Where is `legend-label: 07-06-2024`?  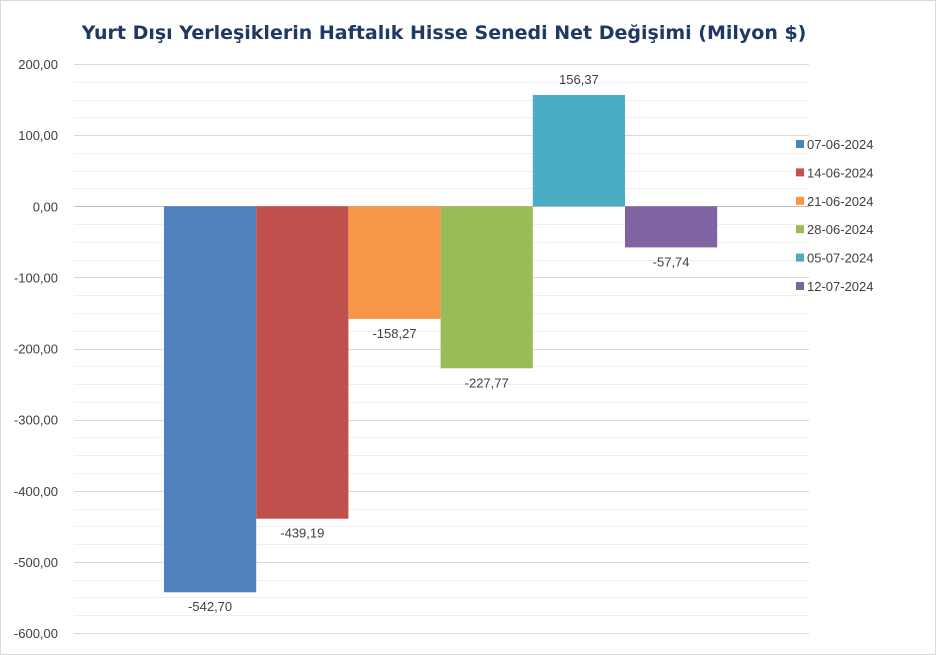
legend-label: 07-06-2024 is located at coordinates (840, 144).